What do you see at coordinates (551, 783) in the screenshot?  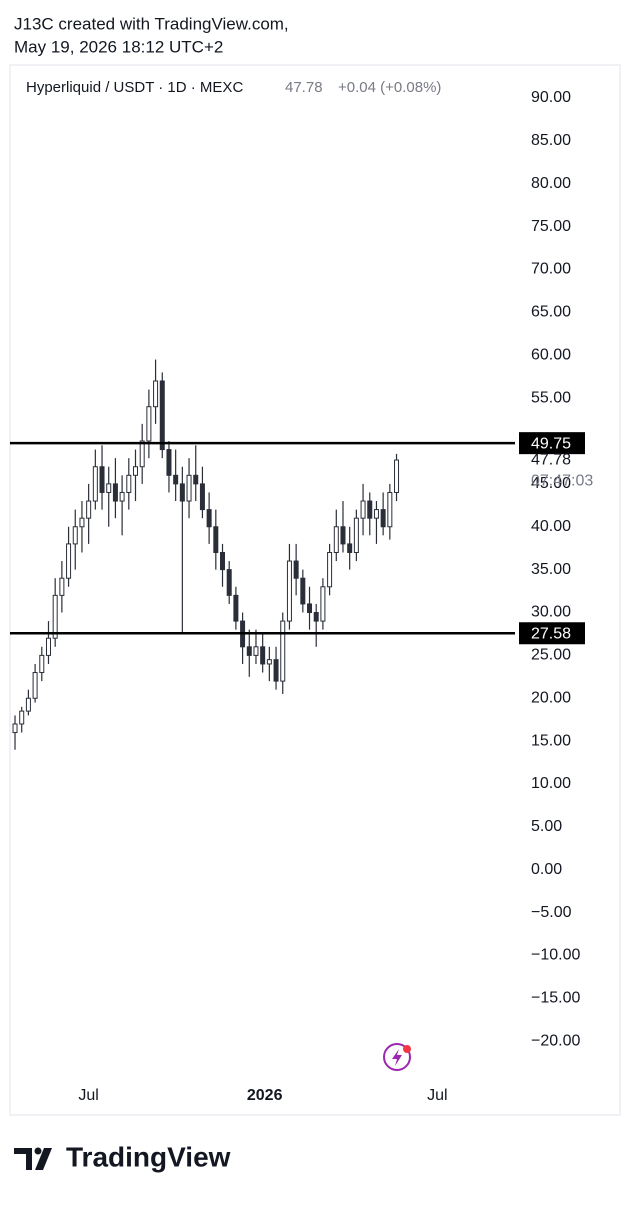 I see `y-tick-label: 10.00` at bounding box center [551, 783].